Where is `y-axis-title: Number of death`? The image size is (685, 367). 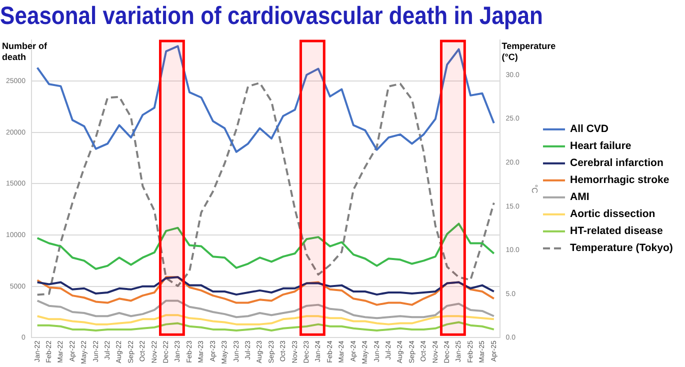
y-axis-title: Number of death is located at coordinates (25, 51).